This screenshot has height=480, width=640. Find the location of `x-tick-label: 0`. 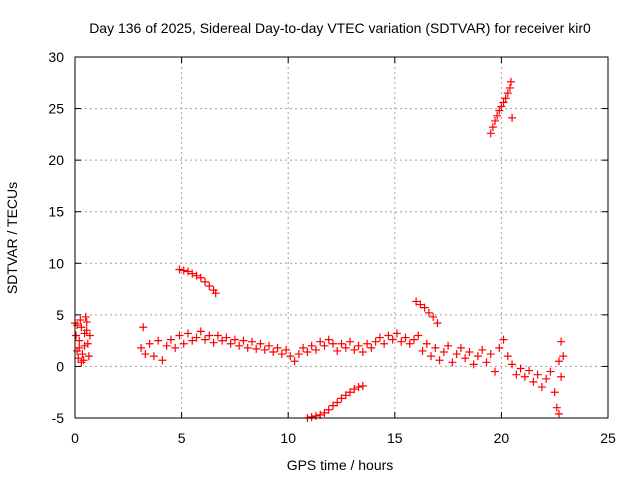

x-tick-label: 0 is located at coordinates (75, 438).